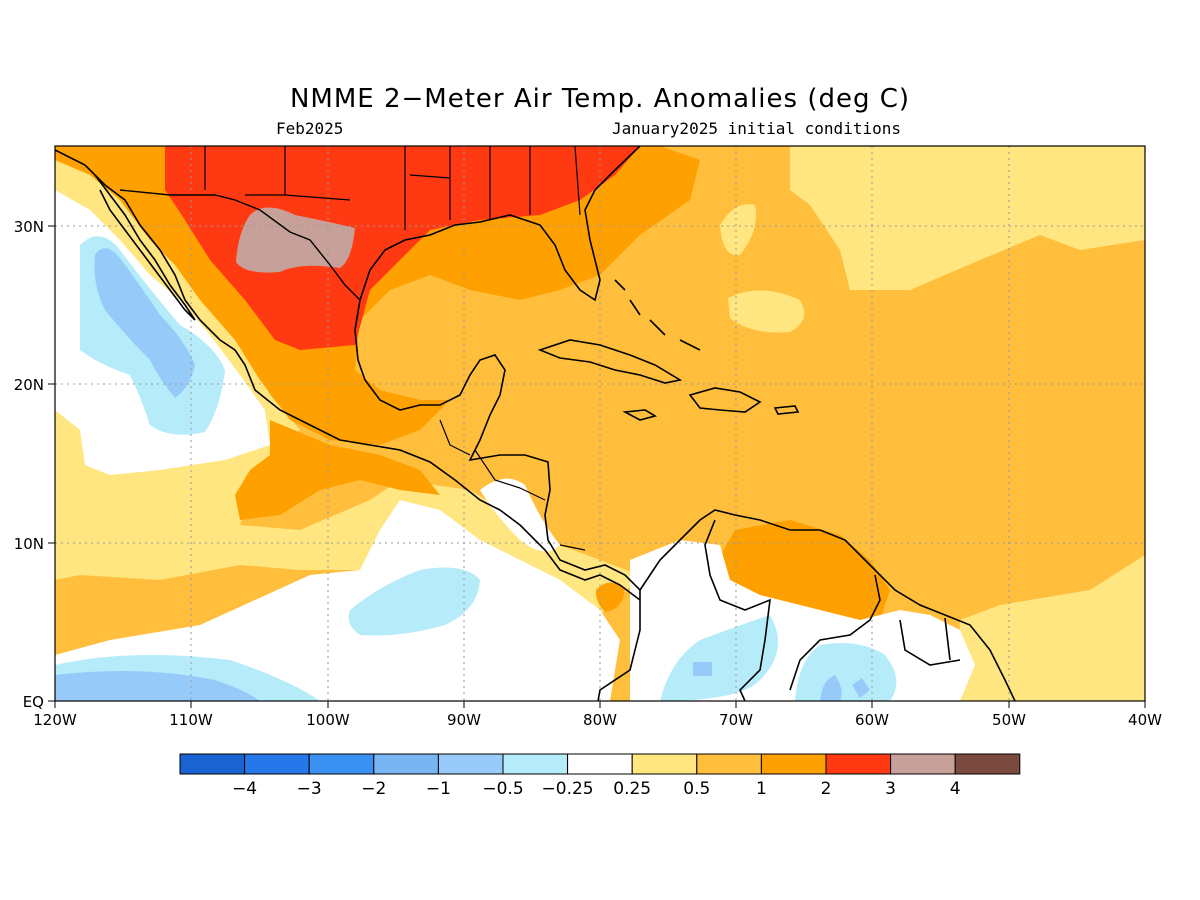 The image size is (1200, 900). What do you see at coordinates (1050, 628) in the screenshot?
I see `field-pale-yellow-se-atlantic` at bounding box center [1050, 628].